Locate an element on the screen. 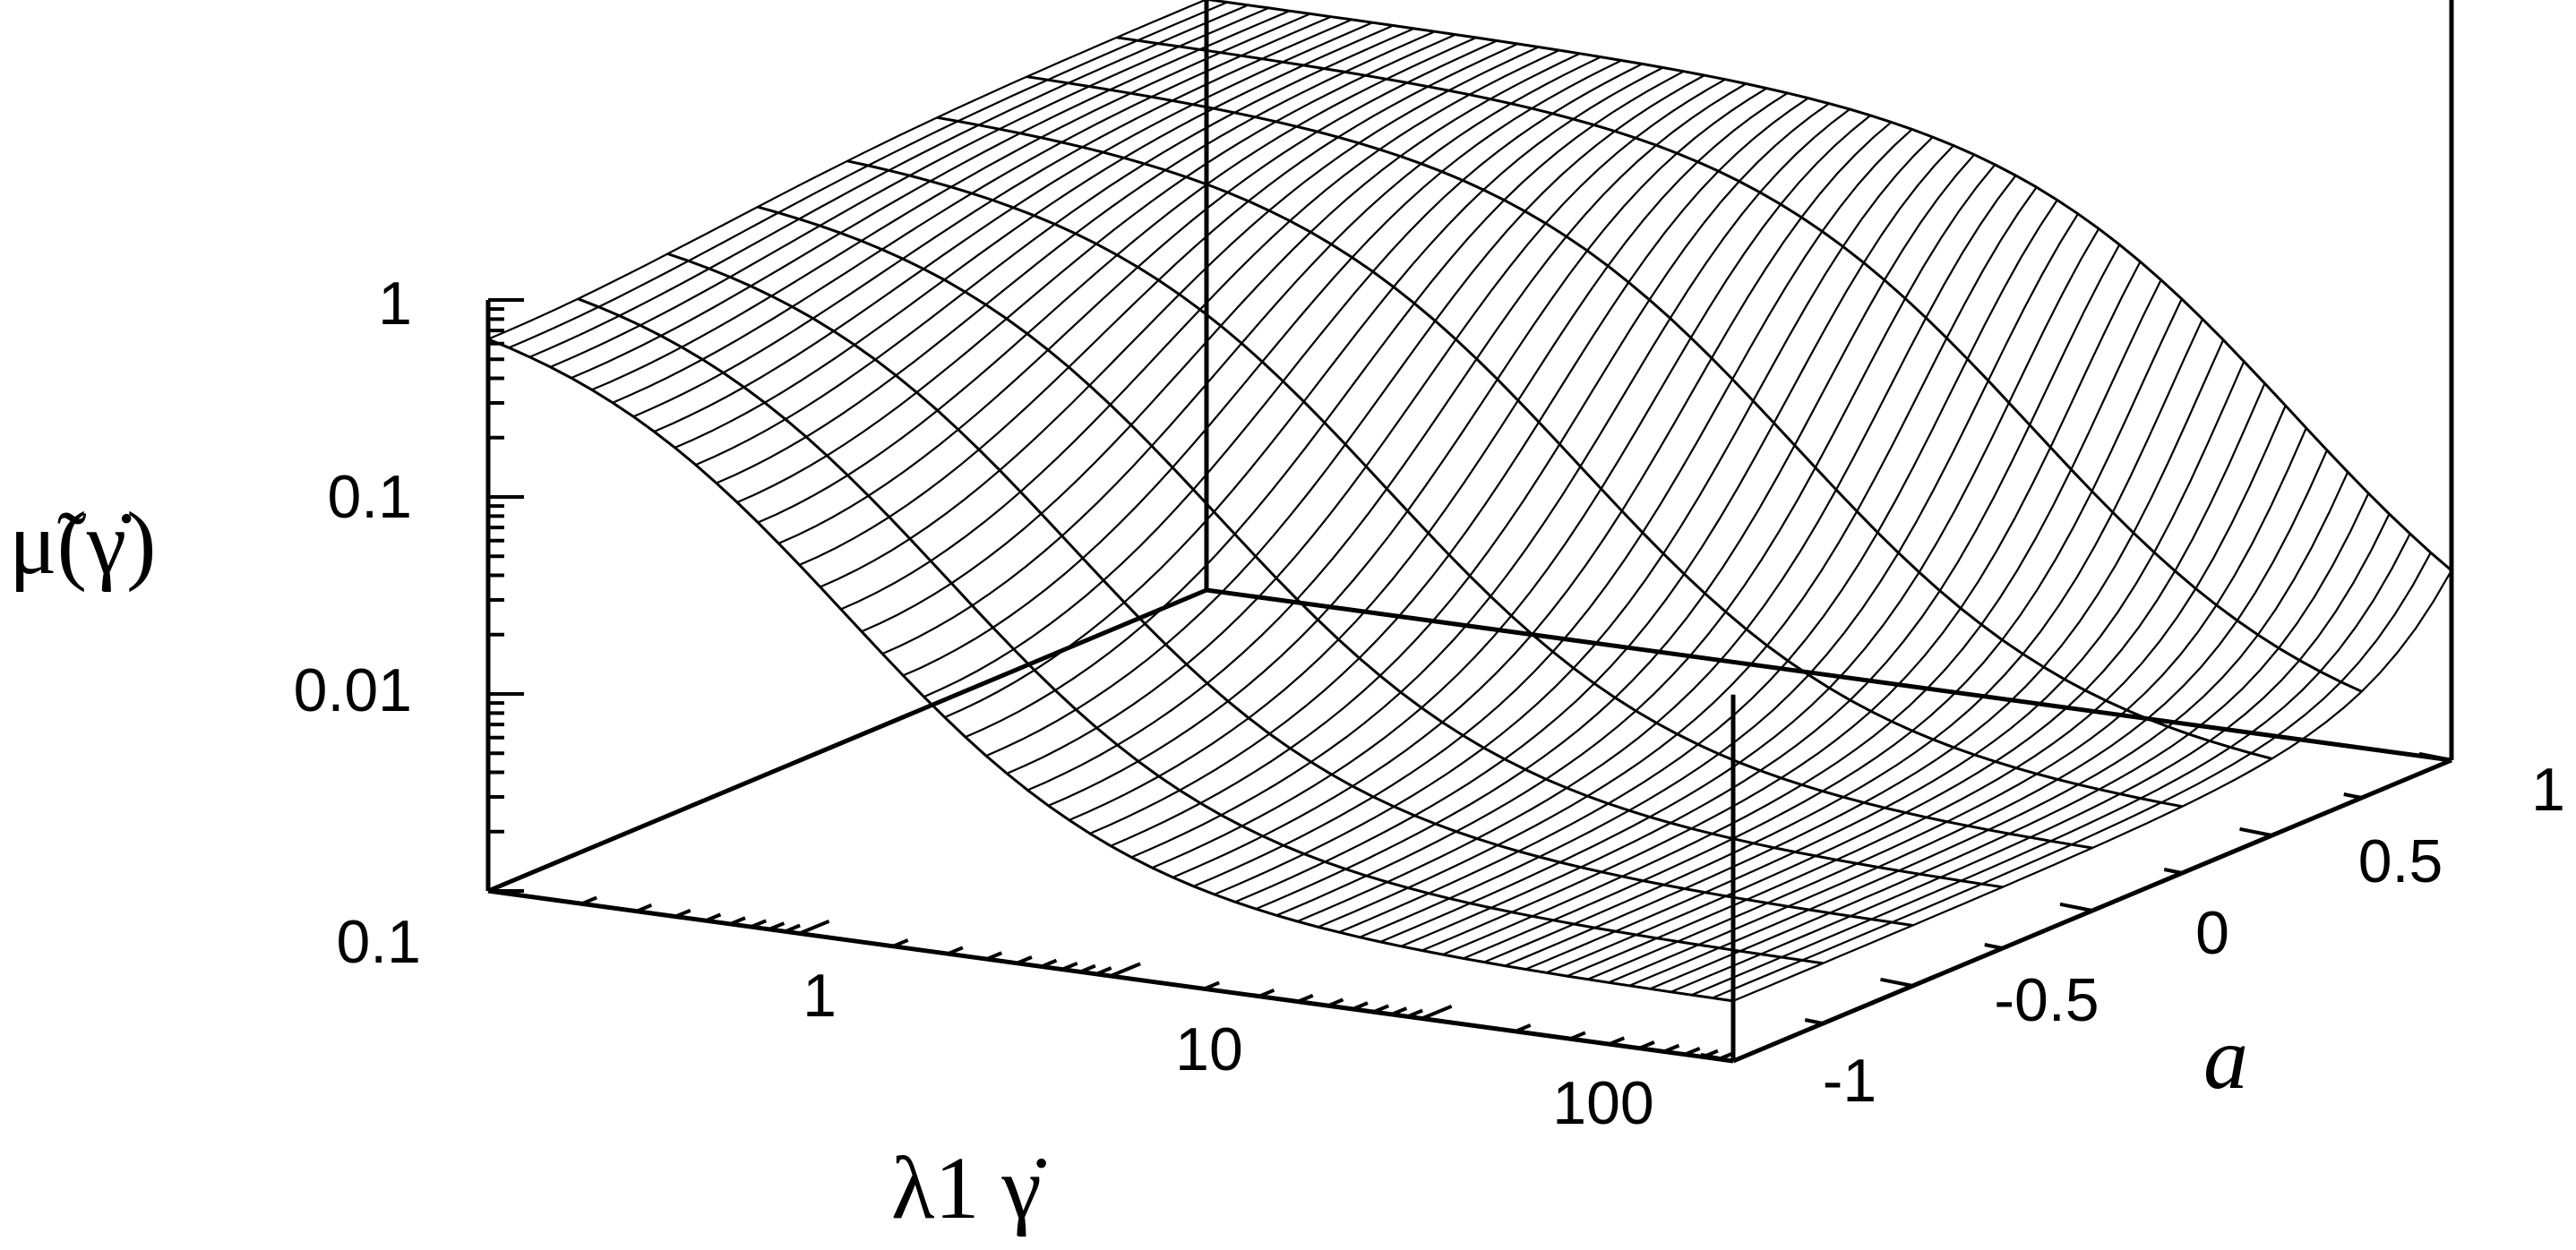 The height and width of the screenshot is (1250, 2576). x-tick-label-0.1: 0.1 is located at coordinates (378, 942).